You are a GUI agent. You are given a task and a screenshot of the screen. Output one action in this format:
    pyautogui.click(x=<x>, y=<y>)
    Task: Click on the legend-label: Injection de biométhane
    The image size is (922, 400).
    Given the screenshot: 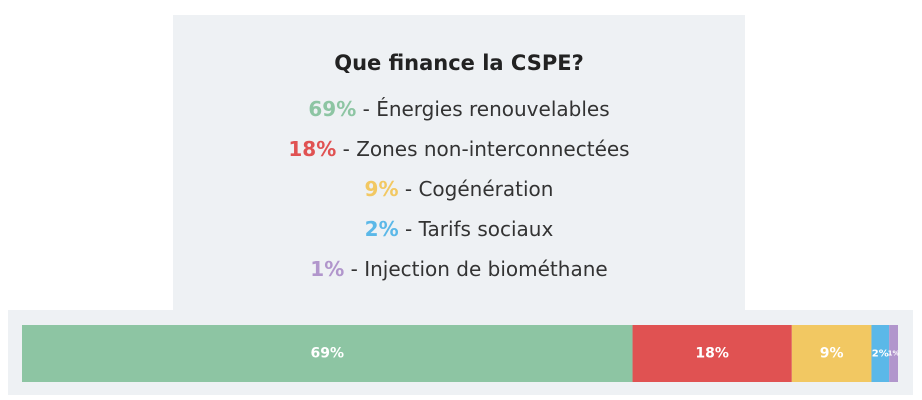 What is the action you would take?
    pyautogui.click(x=475, y=269)
    